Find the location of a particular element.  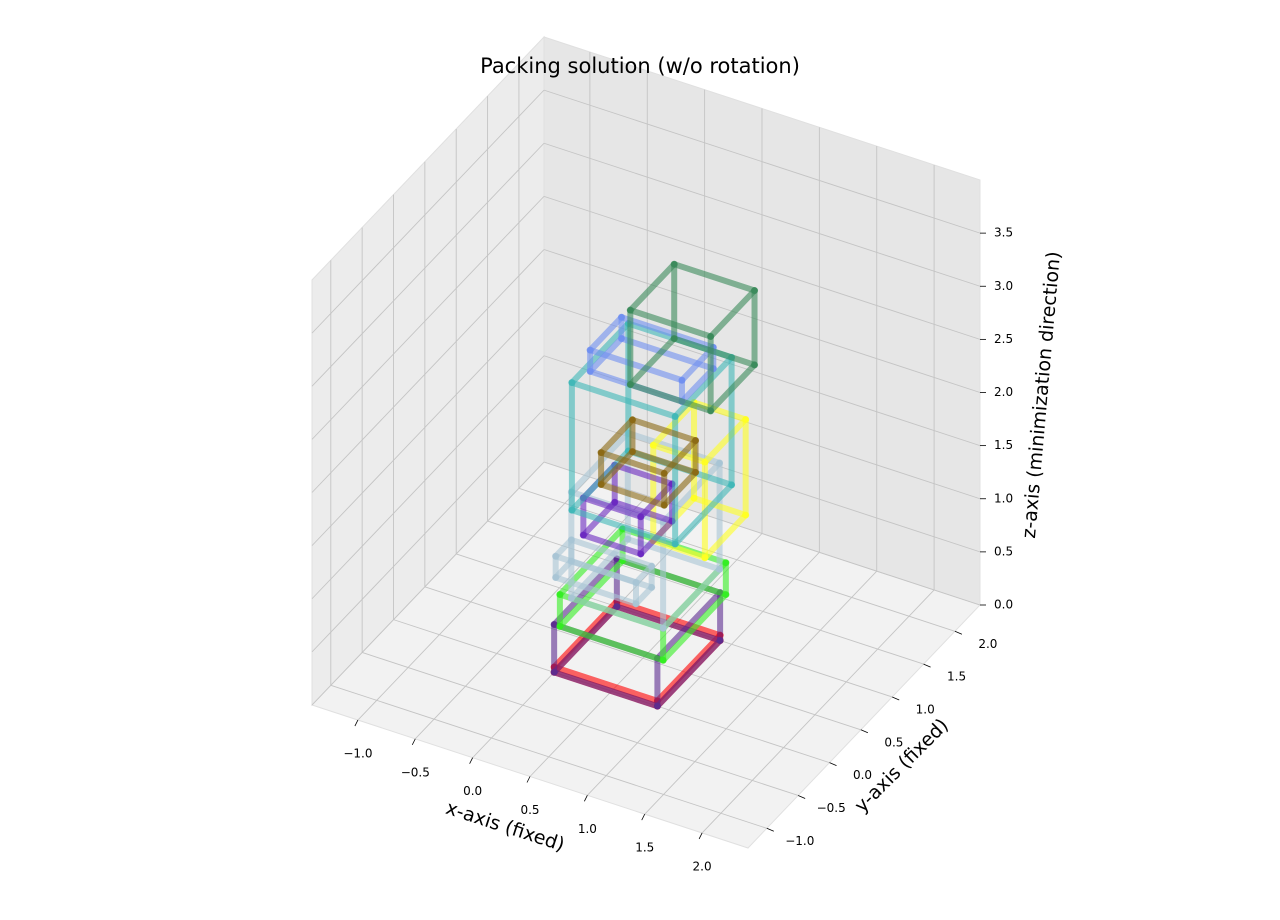

z-tick-label: 2.5 is located at coordinates (1003, 339).